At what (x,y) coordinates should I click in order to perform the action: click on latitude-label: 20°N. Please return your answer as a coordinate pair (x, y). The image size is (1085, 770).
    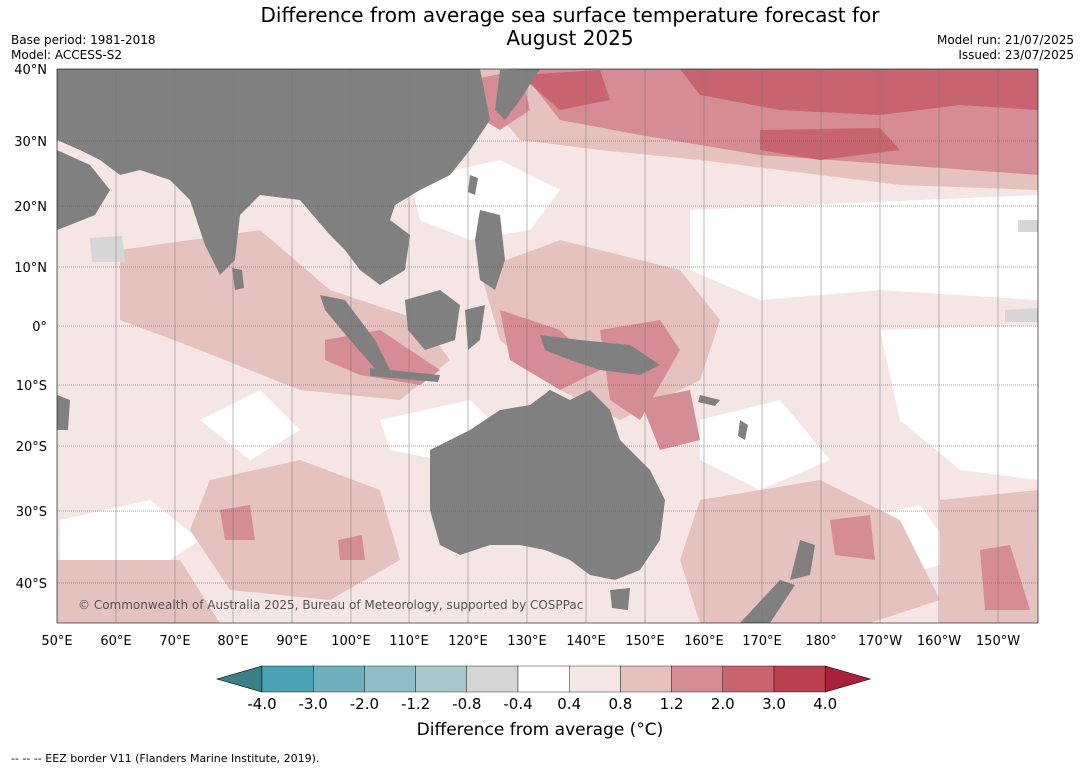
    Looking at the image, I should click on (30, 207).